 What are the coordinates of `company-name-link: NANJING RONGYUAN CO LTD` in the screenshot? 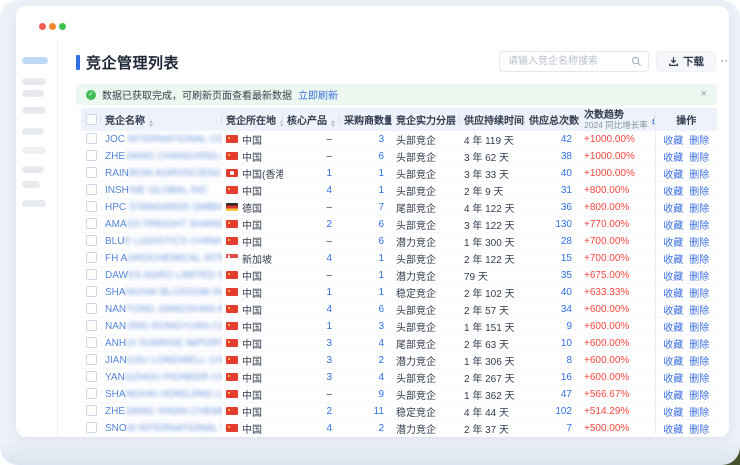 It's located at (163, 326).